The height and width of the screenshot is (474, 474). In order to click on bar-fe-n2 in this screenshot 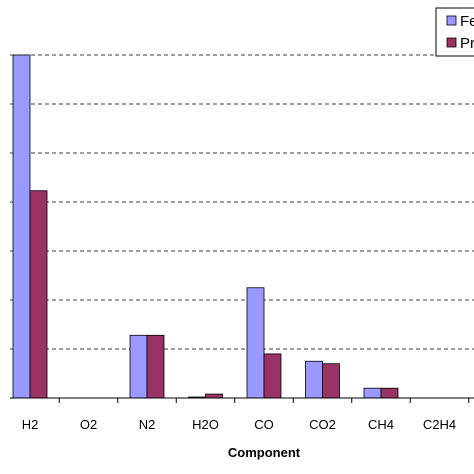, I will do `click(138, 366)`.